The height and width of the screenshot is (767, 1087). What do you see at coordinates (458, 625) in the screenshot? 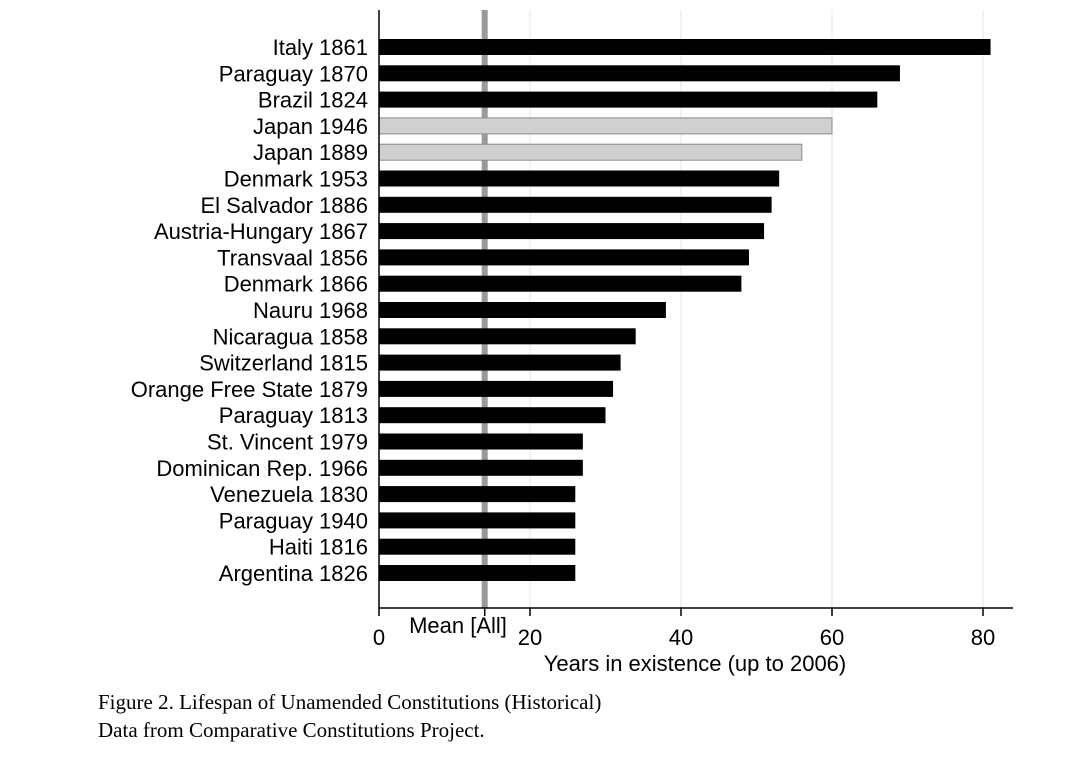
I see `mean-line-label: Mean [All]` at bounding box center [458, 625].